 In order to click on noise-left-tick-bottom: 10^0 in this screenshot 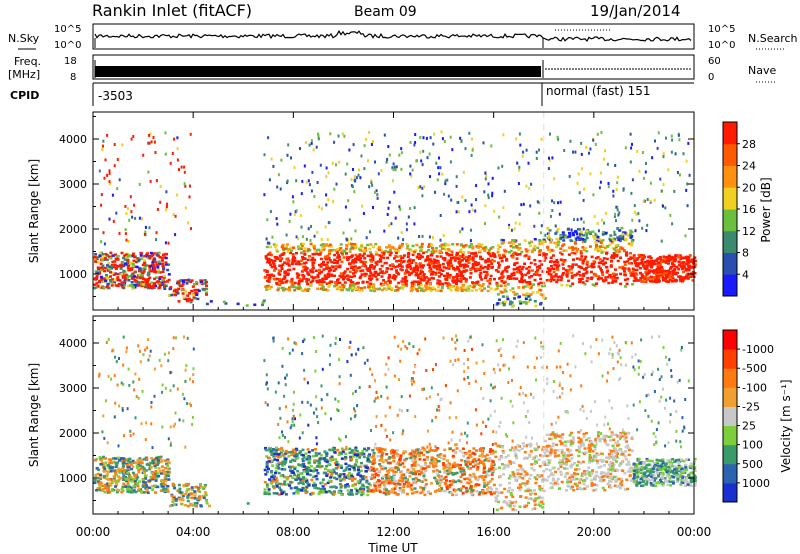, I will do `click(67, 45)`.